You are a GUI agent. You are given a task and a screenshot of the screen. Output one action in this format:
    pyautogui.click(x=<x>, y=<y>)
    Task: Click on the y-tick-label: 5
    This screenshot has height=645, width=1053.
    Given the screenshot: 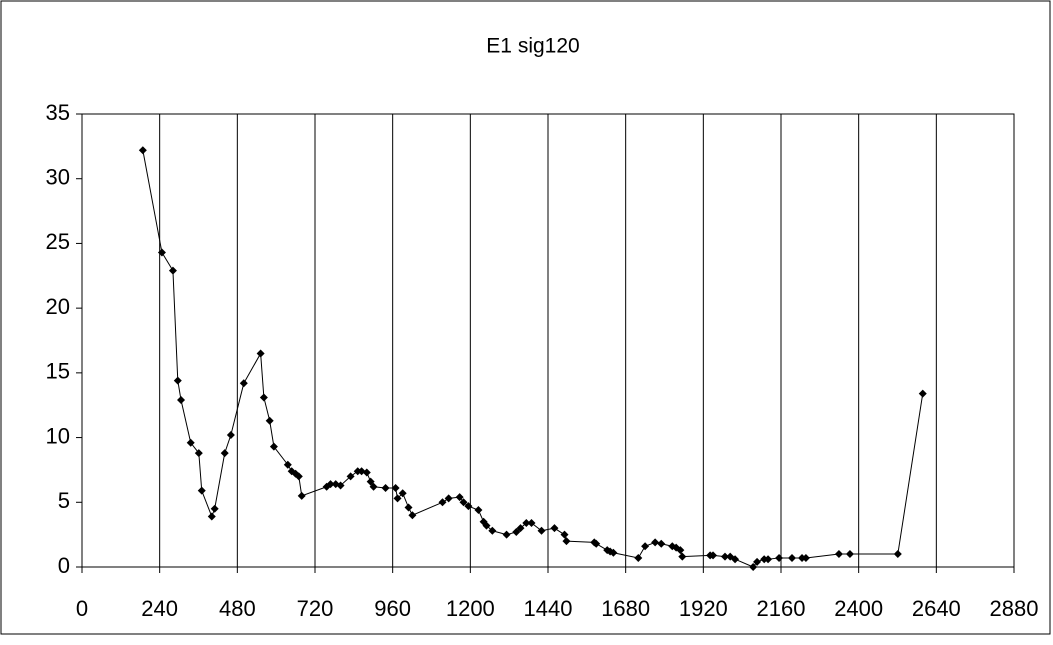 What is the action you would take?
    pyautogui.click(x=64, y=500)
    